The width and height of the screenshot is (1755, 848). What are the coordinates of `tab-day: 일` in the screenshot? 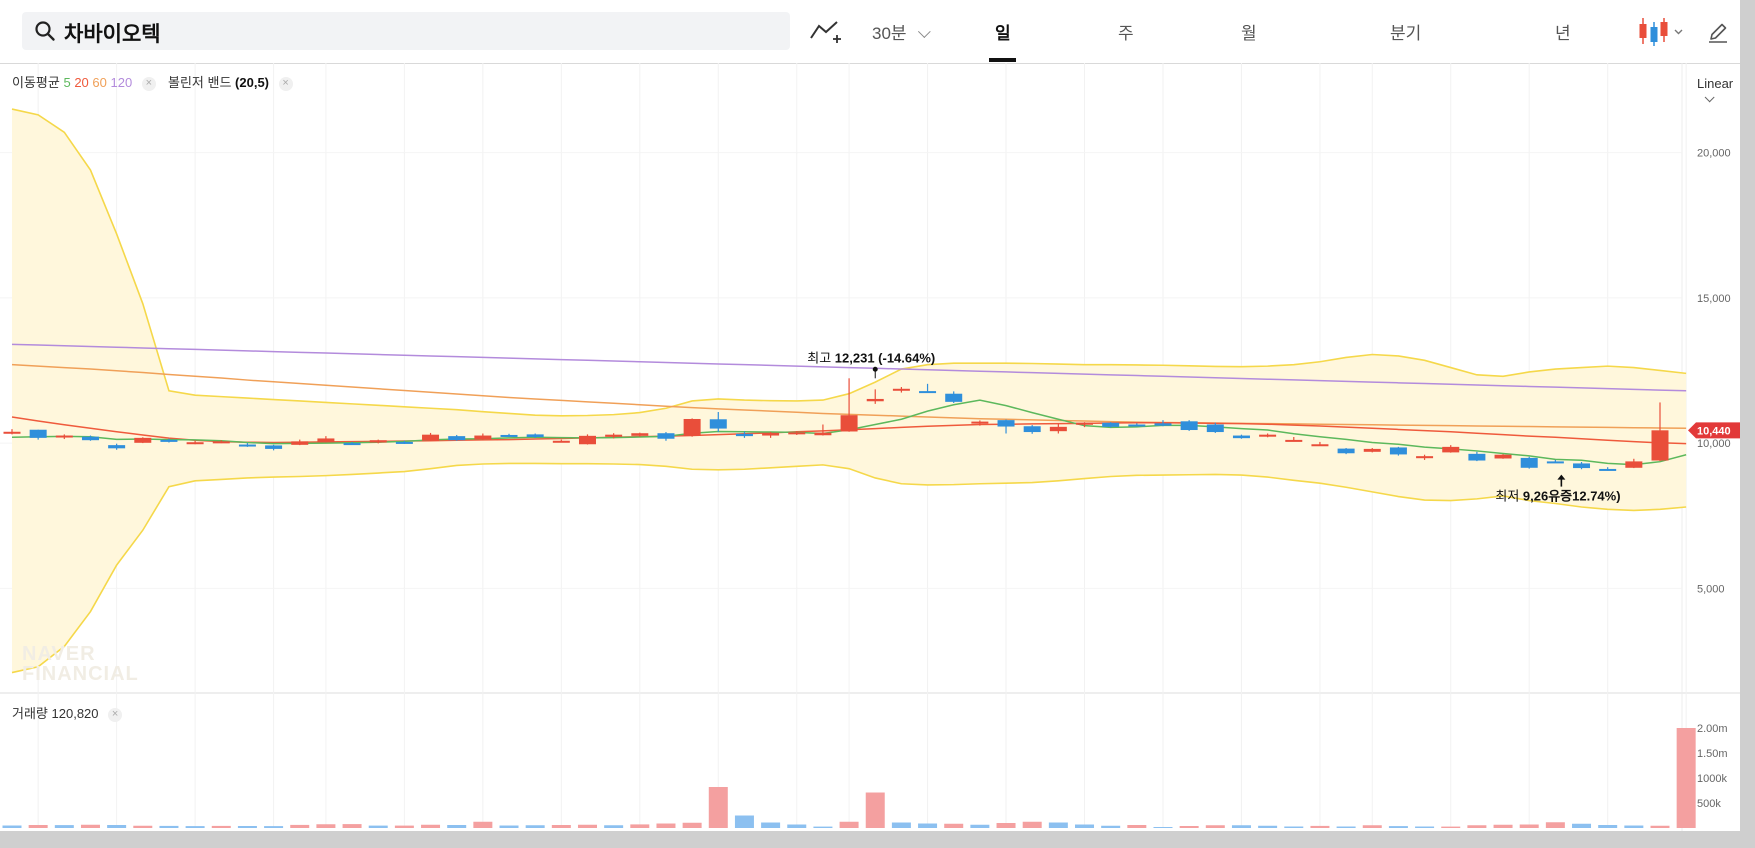 It's located at (1003, 33).